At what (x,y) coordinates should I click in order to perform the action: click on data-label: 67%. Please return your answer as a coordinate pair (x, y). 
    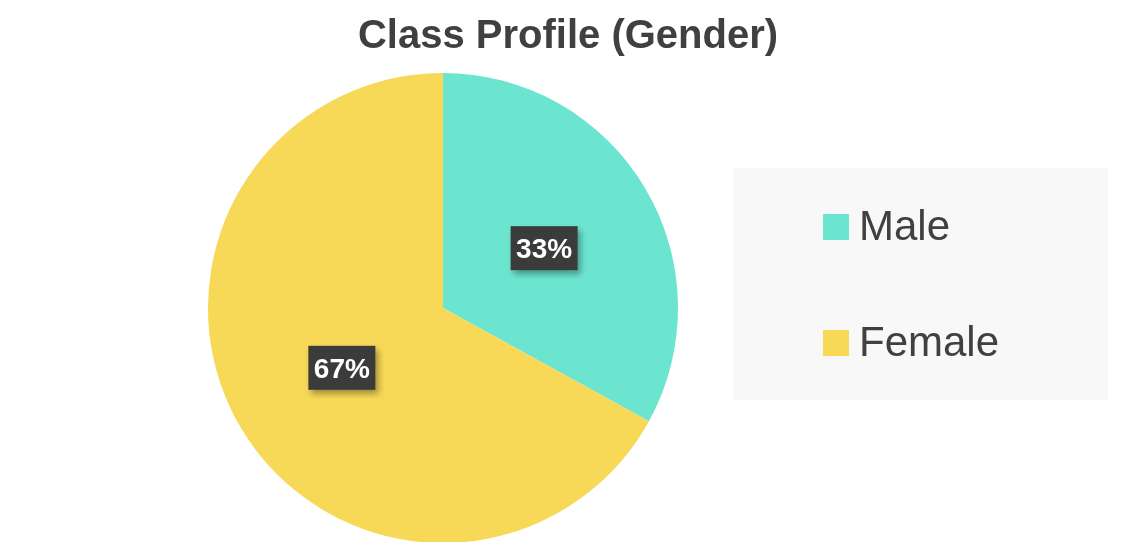
    Looking at the image, I should click on (341, 368).